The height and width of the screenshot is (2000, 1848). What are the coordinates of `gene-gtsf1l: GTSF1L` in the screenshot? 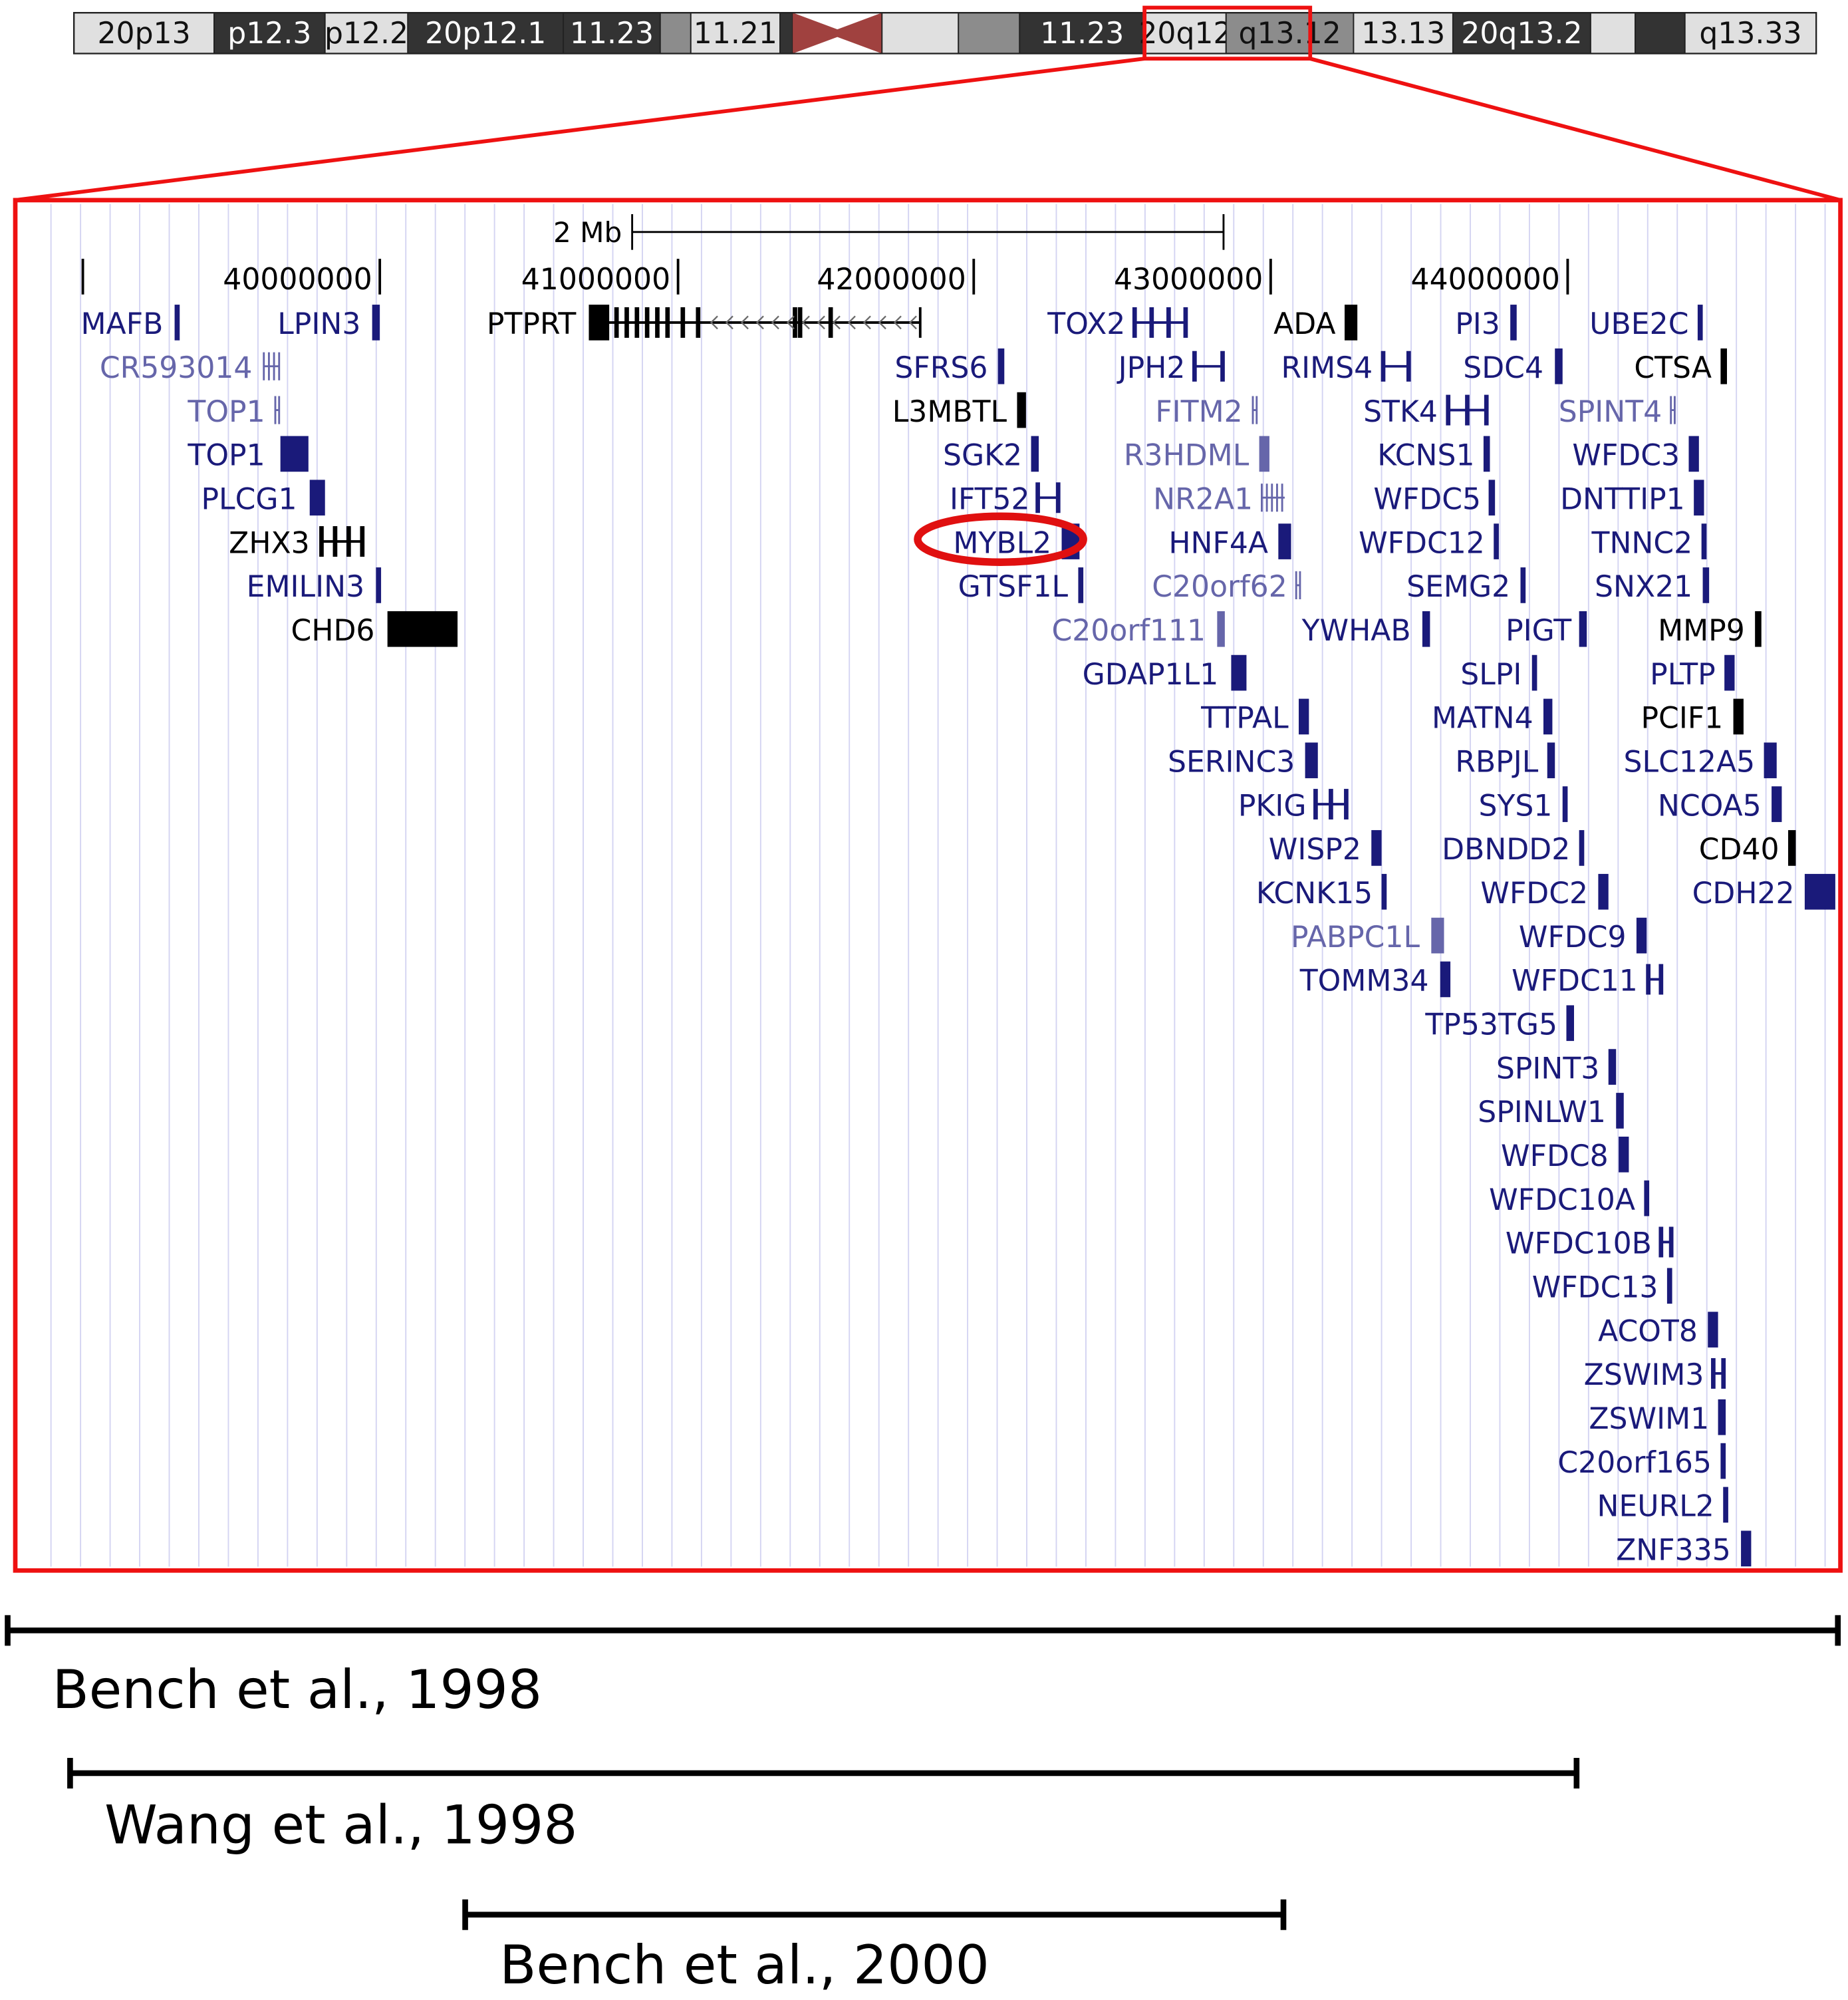 It's located at (1021, 585).